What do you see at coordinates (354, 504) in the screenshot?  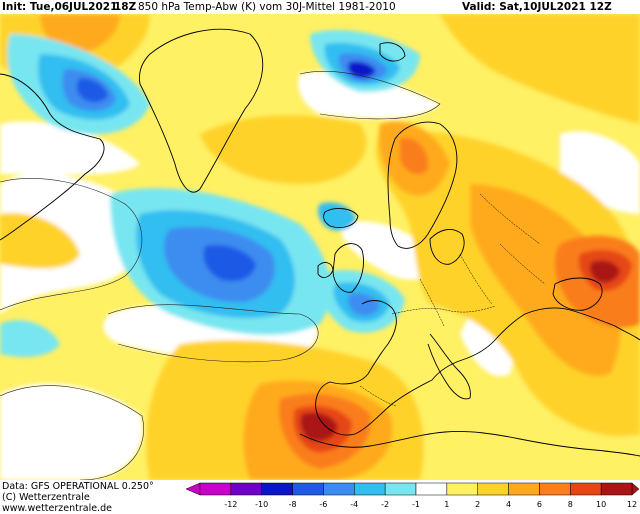 I see `legend-tick-label: -4` at bounding box center [354, 504].